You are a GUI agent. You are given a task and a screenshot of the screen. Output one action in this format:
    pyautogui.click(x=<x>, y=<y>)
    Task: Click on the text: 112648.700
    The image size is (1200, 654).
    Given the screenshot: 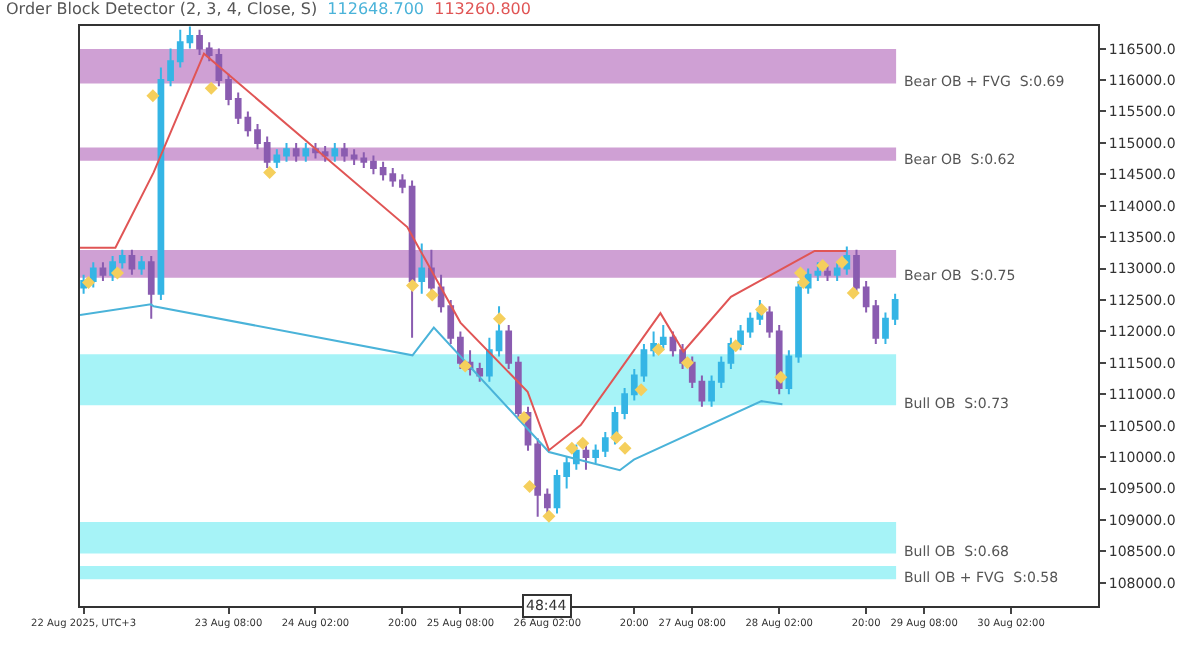 What is the action you would take?
    pyautogui.click(x=376, y=9)
    